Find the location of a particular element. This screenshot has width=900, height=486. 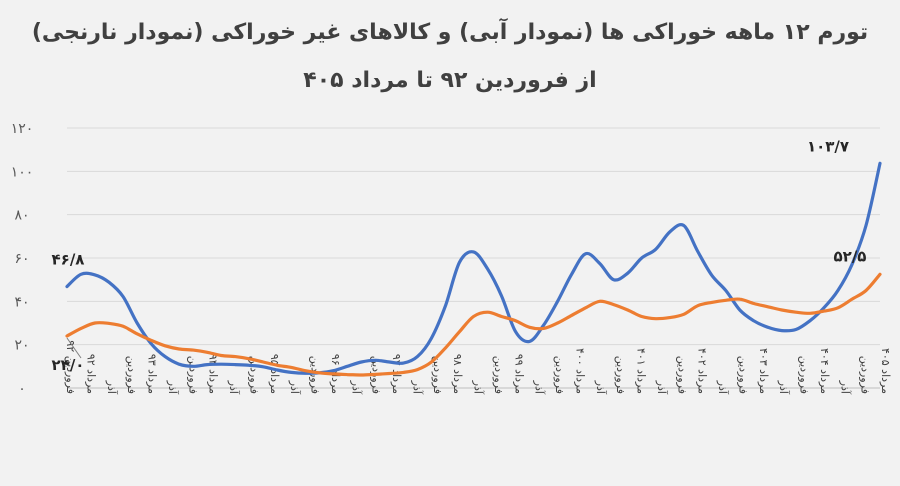

y-tick-label: ۸۰ is located at coordinates (21, 216).